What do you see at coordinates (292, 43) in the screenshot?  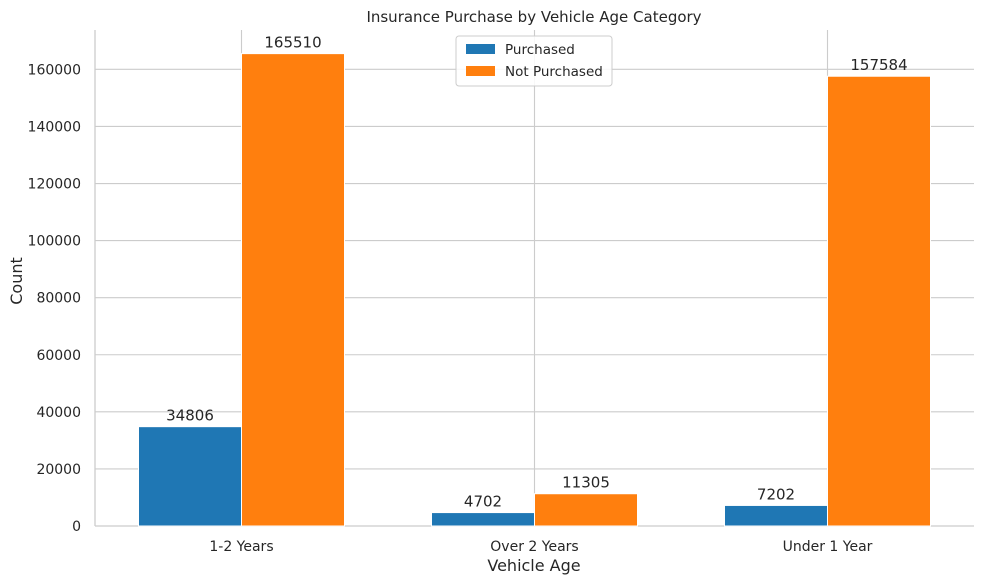 I see `data-label: 165510` at bounding box center [292, 43].